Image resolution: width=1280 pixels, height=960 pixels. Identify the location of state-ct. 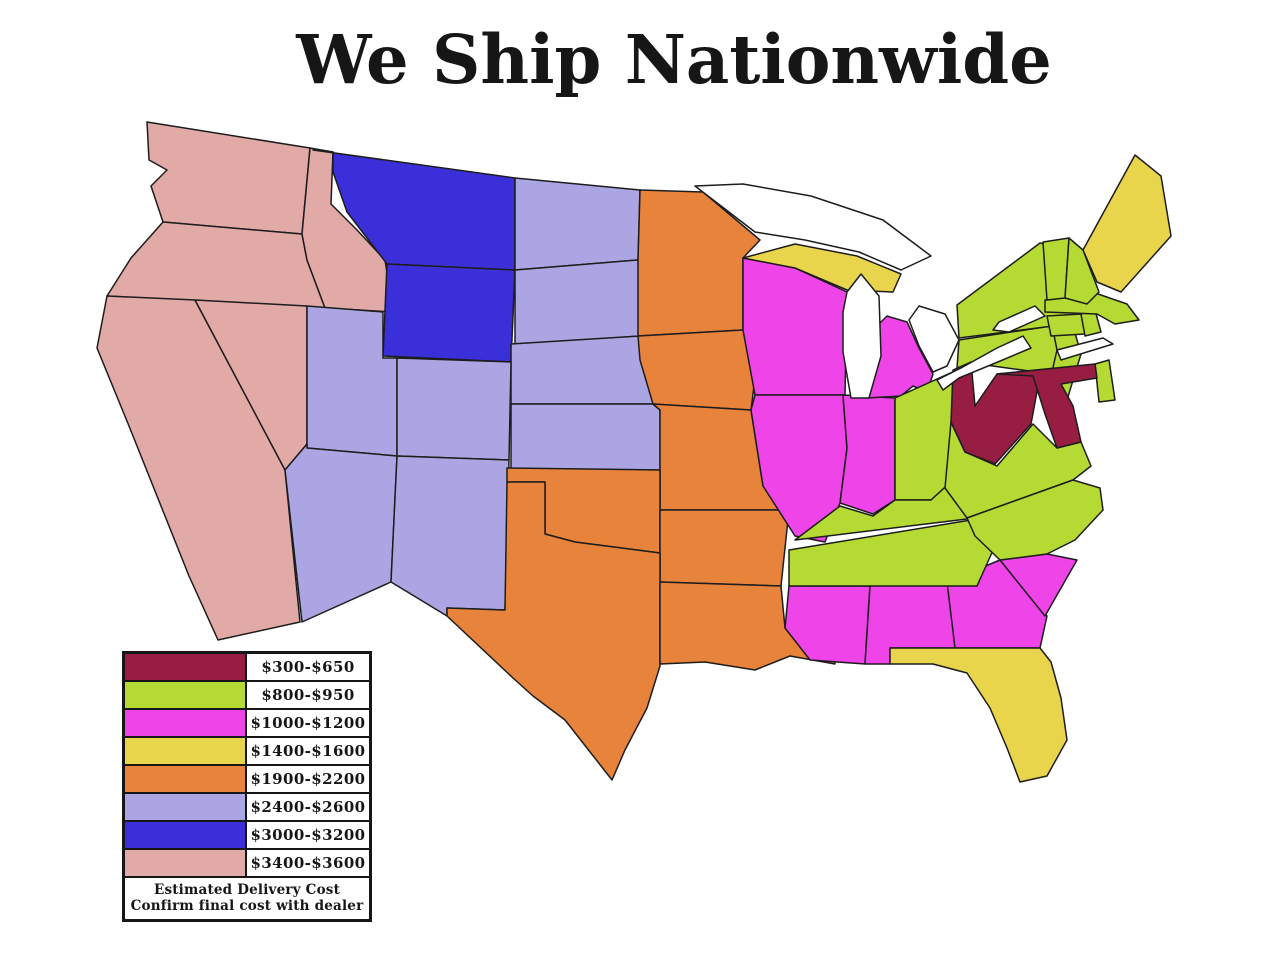
(1066, 325).